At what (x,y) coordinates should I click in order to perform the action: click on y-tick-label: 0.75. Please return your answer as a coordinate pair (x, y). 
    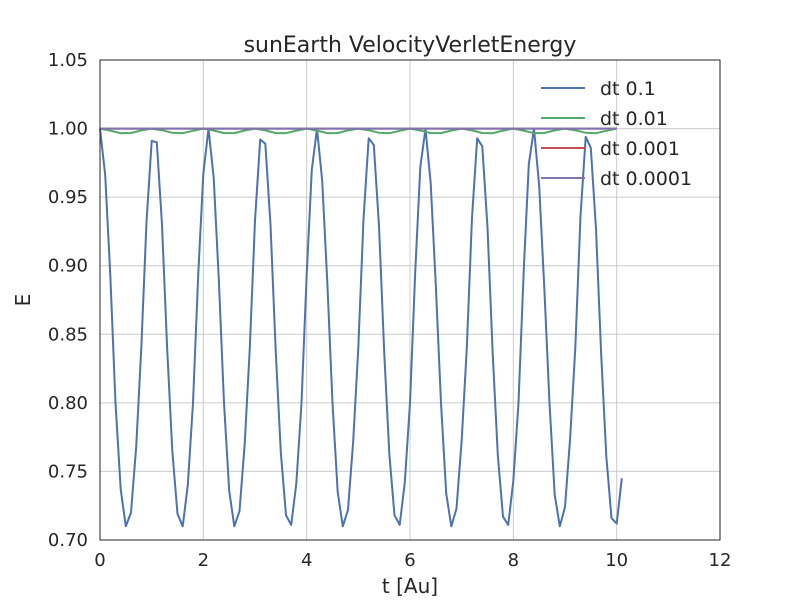
    Looking at the image, I should click on (68, 471).